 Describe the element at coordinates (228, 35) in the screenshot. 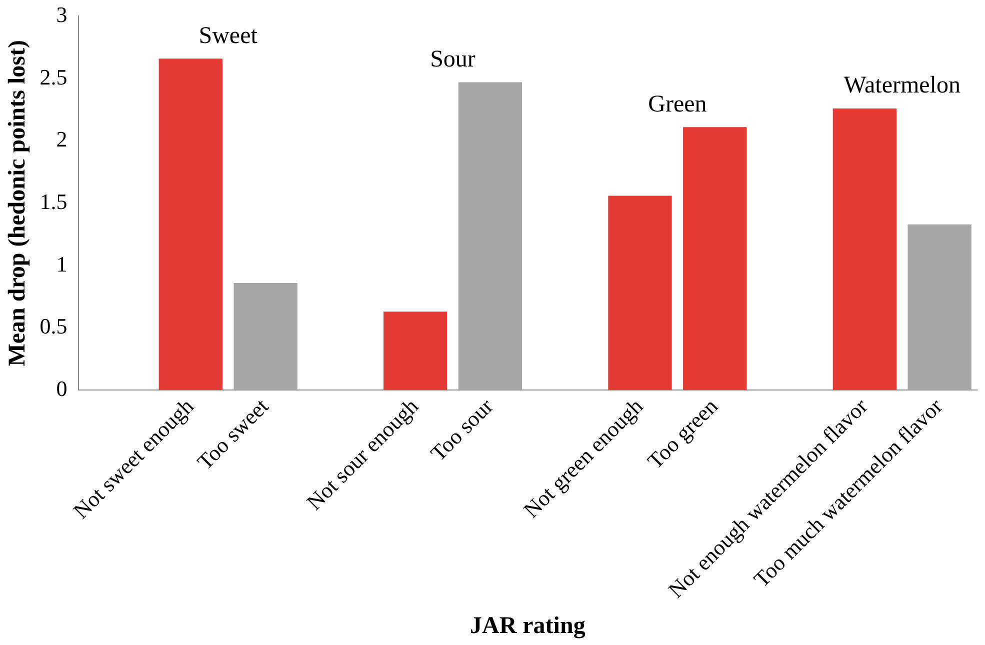

I see `annotation: Sweet` at that location.